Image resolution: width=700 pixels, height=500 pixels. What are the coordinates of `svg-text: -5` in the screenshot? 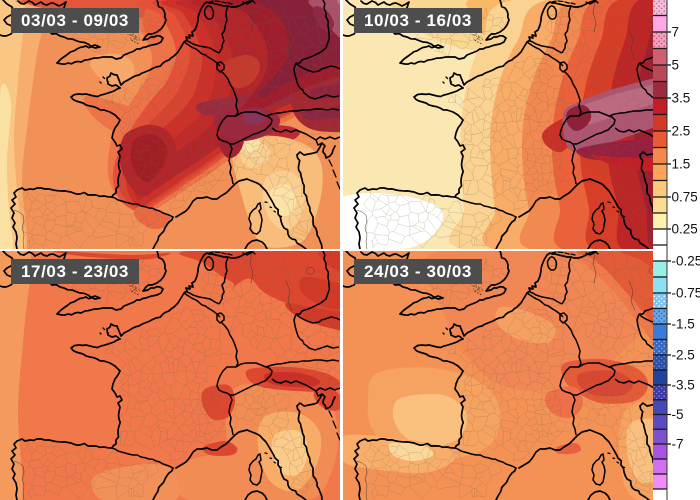 It's located at (678, 414).